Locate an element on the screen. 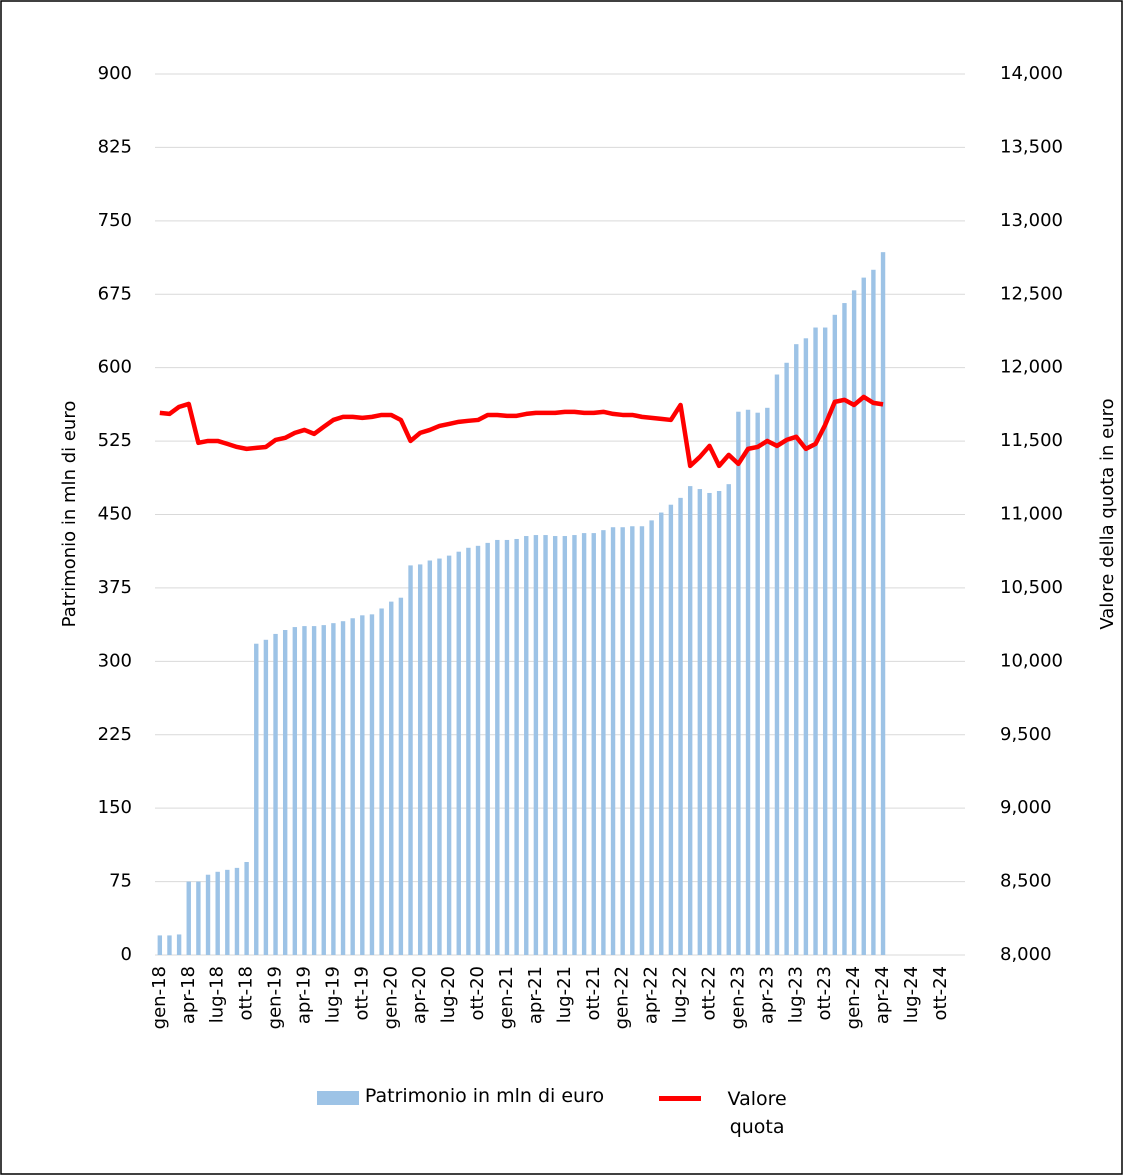 The image size is (1124, 1176). x-tick-label: gen-21 is located at coordinates (506, 997).